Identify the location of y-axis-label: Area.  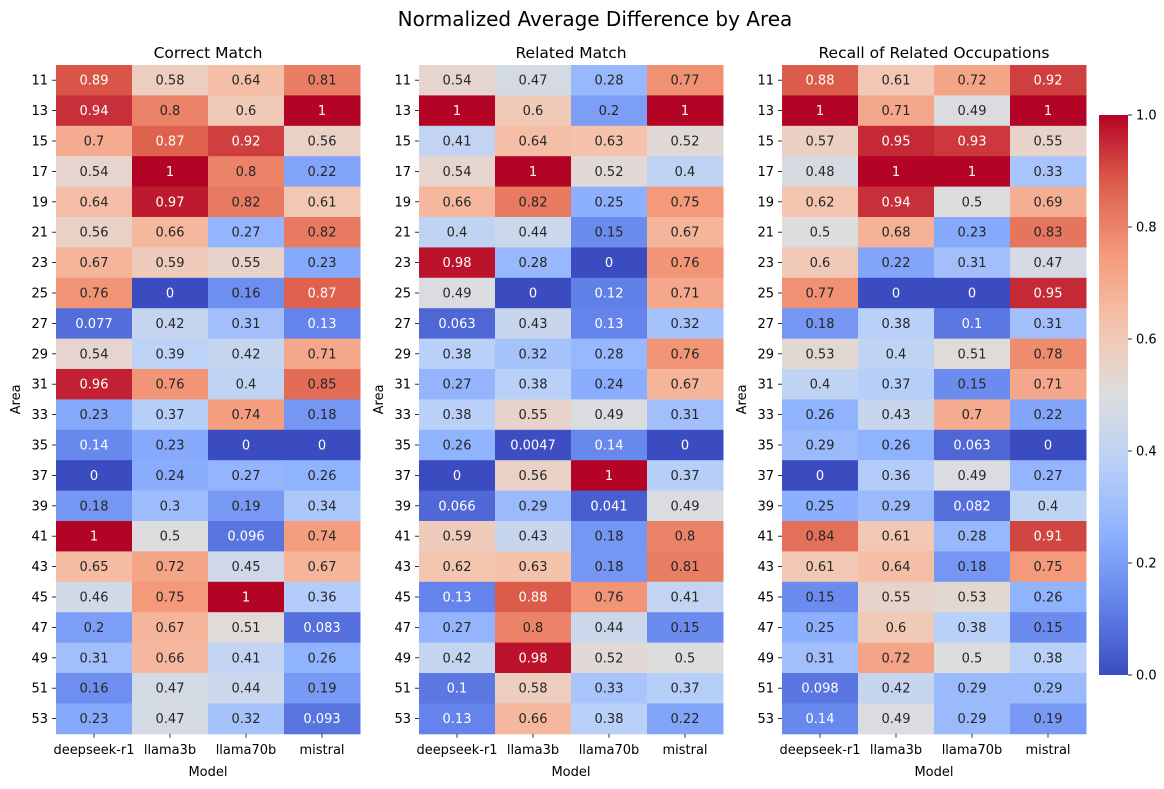
(379, 399).